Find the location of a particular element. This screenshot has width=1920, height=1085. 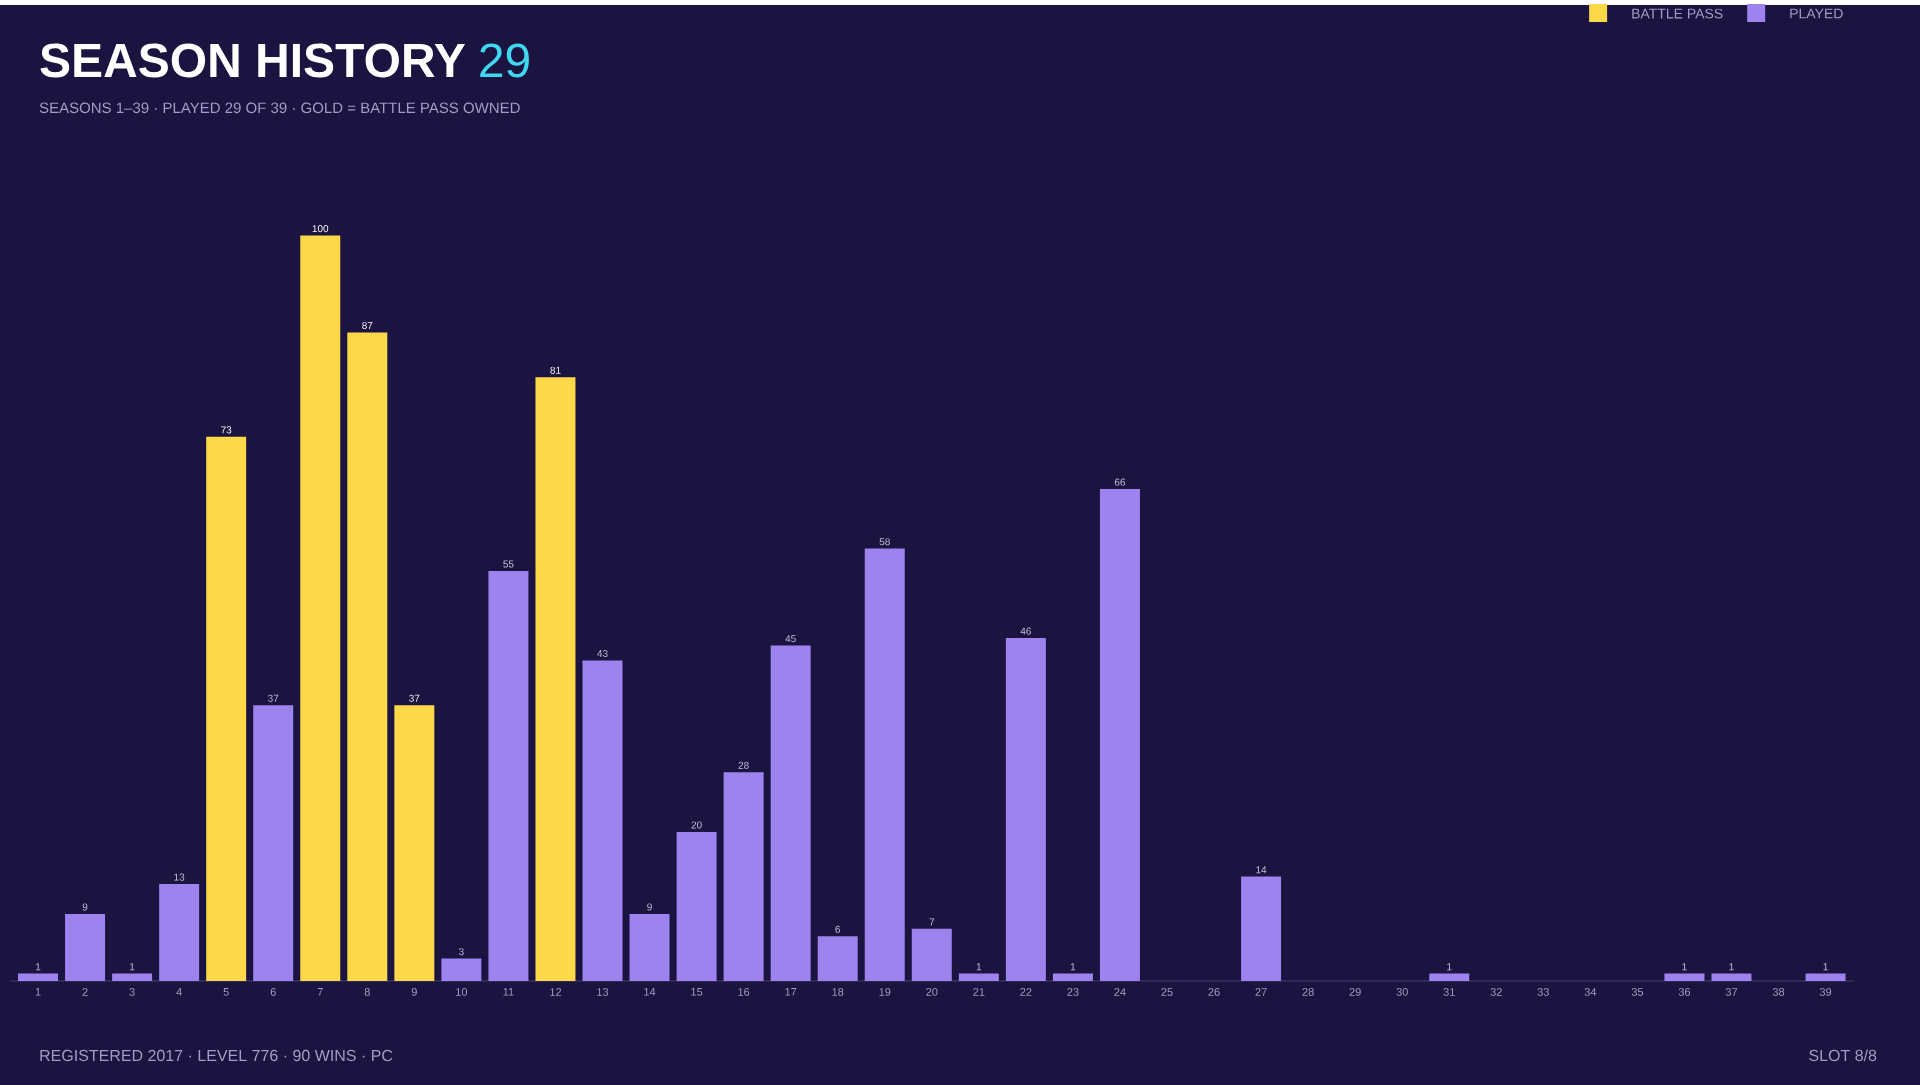

data-label: 100 is located at coordinates (320, 229).